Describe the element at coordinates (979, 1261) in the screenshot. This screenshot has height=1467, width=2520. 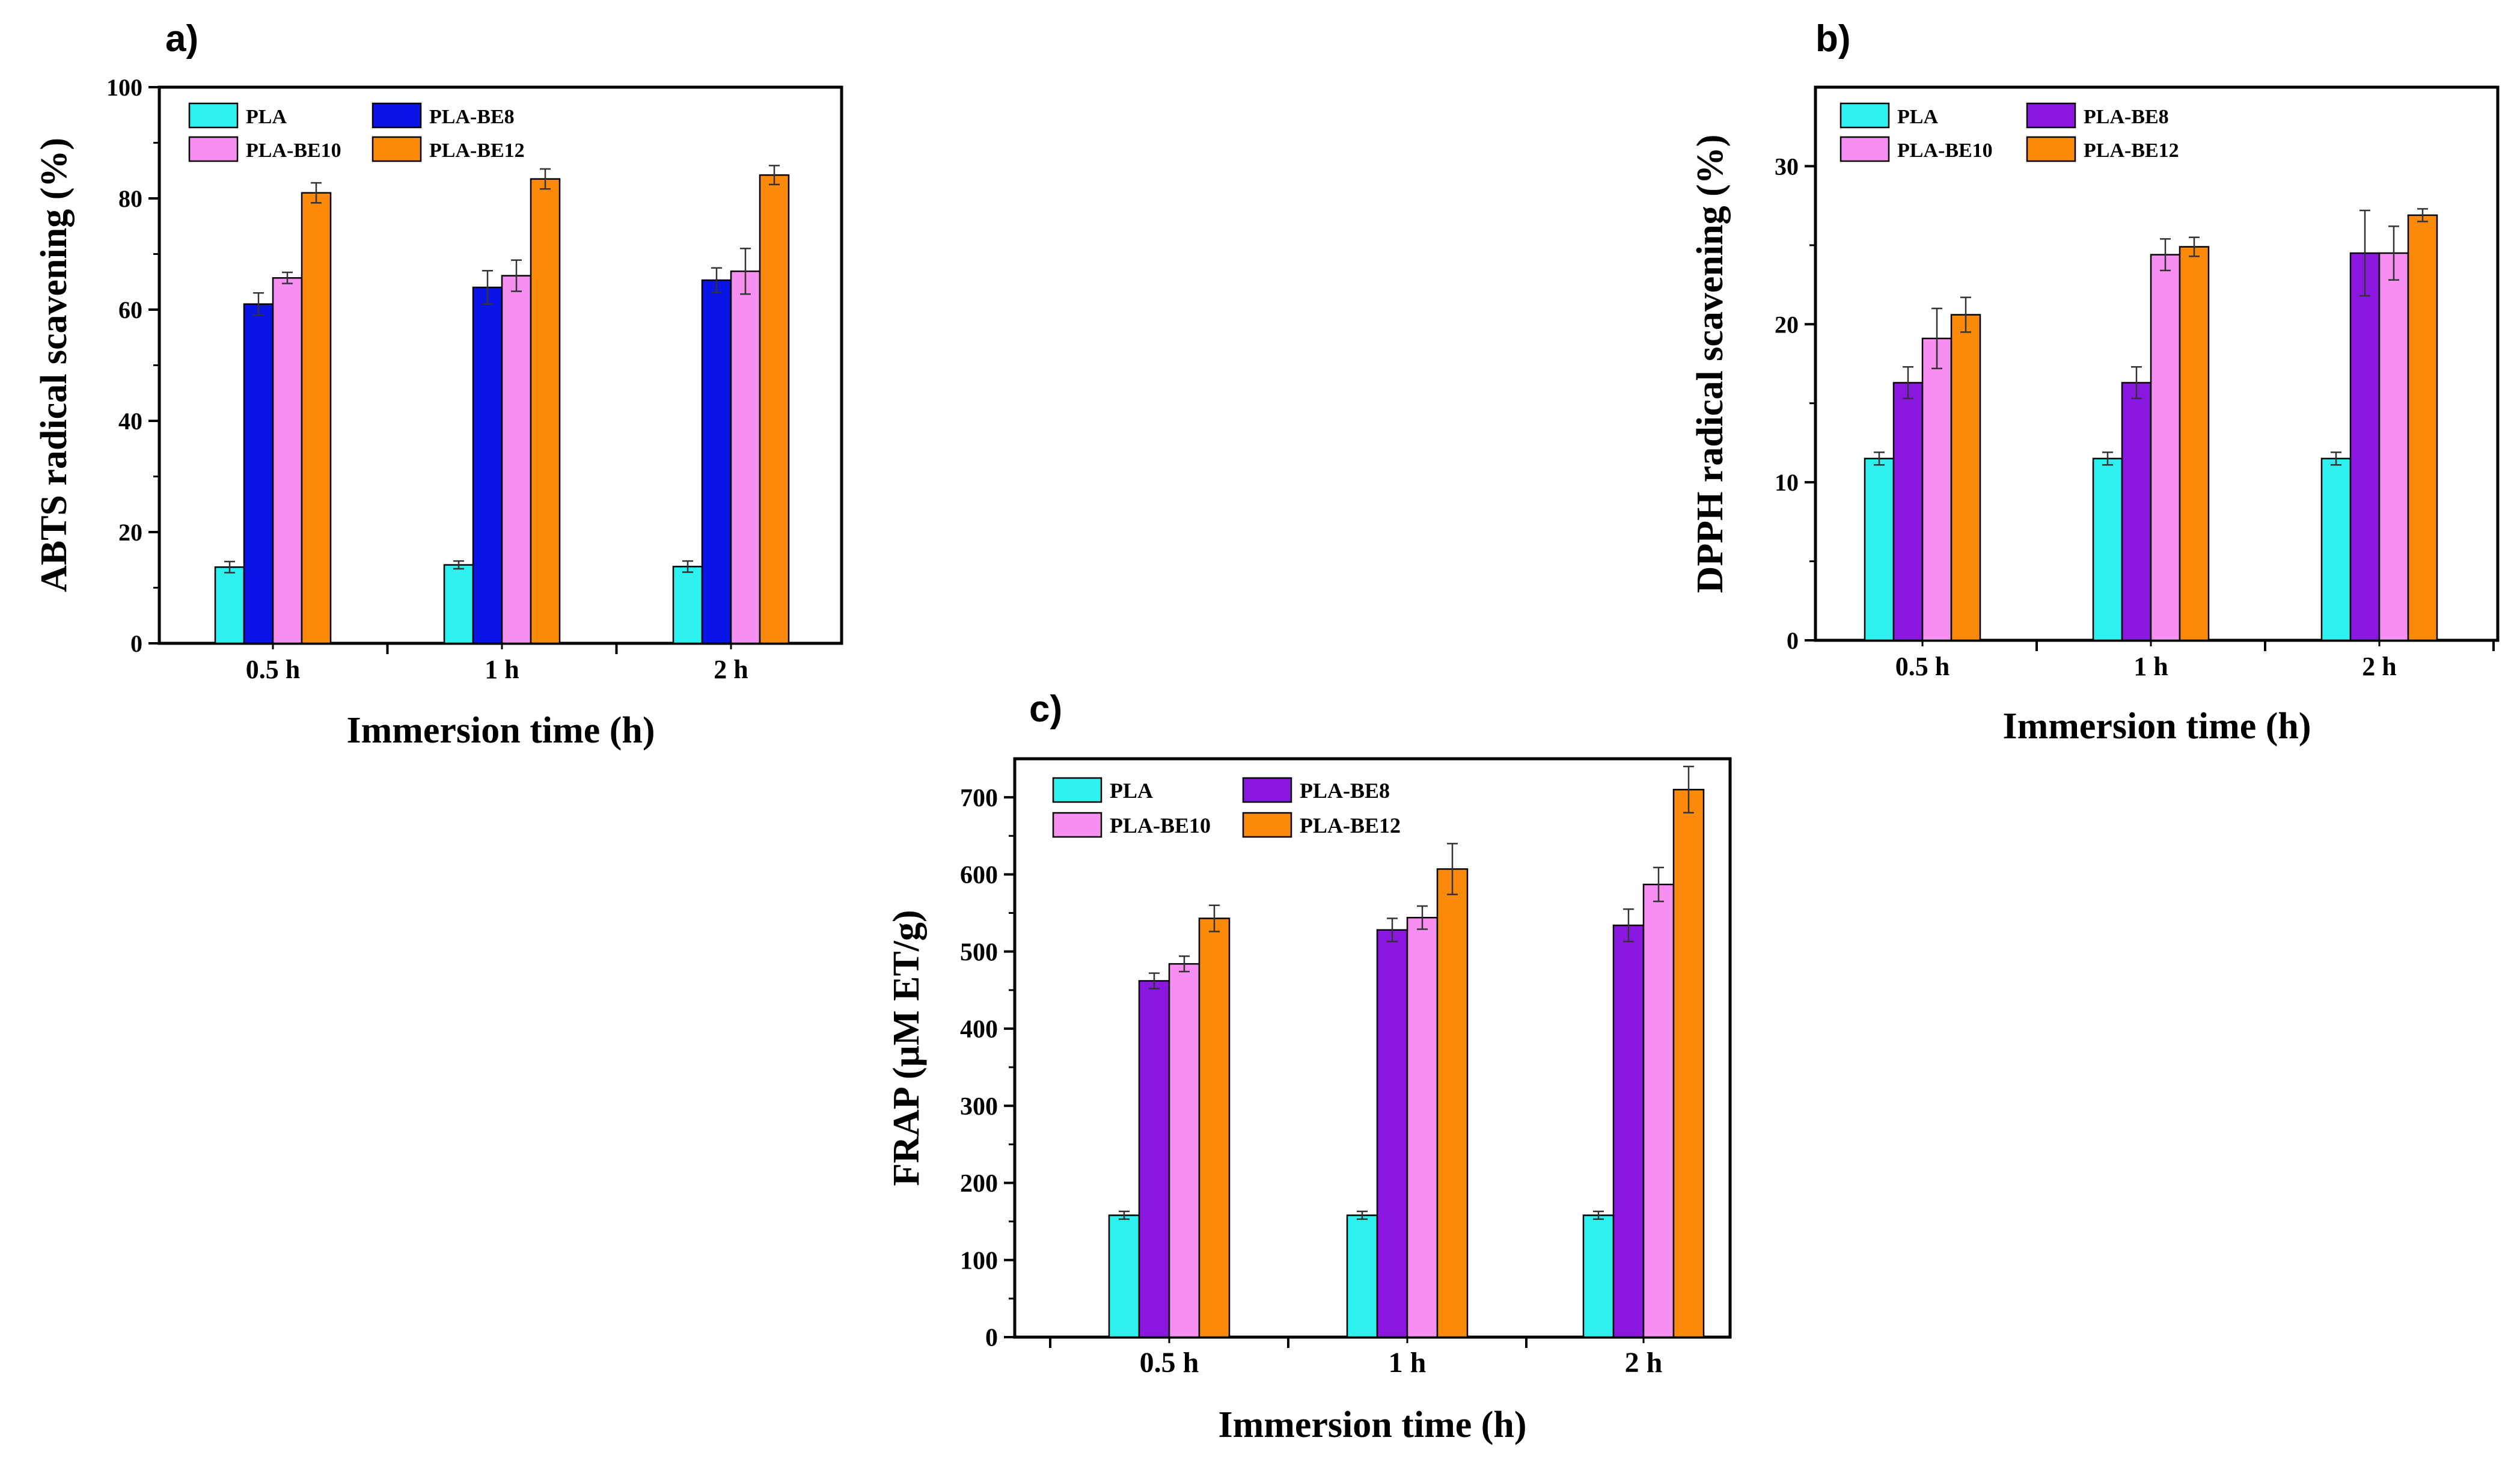
I see `y-tick-label: 100` at that location.